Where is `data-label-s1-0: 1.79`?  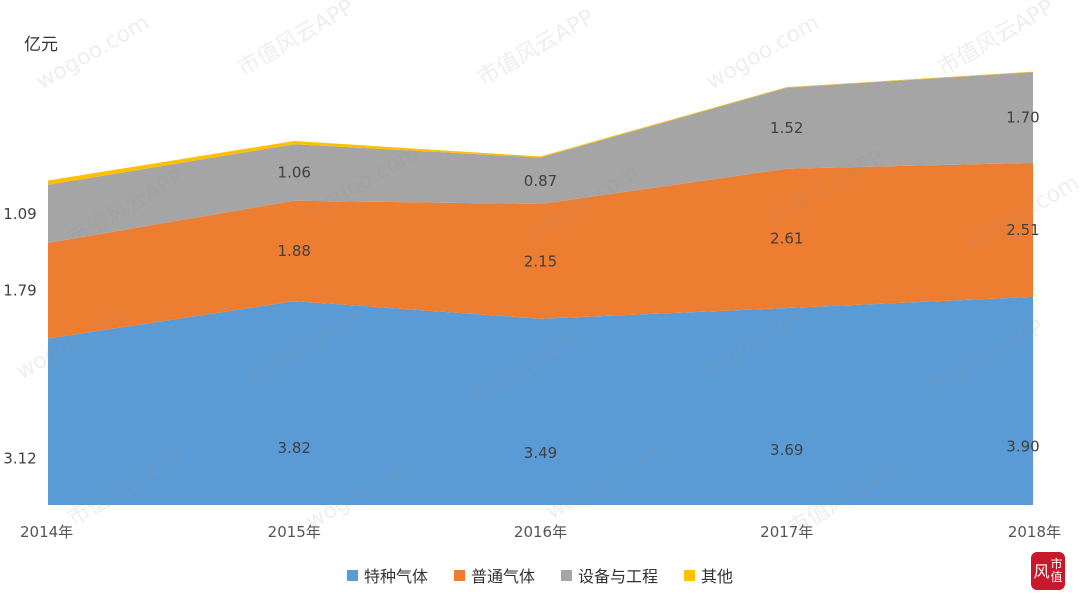 data-label-s1-0: 1.79 is located at coordinates (19, 291).